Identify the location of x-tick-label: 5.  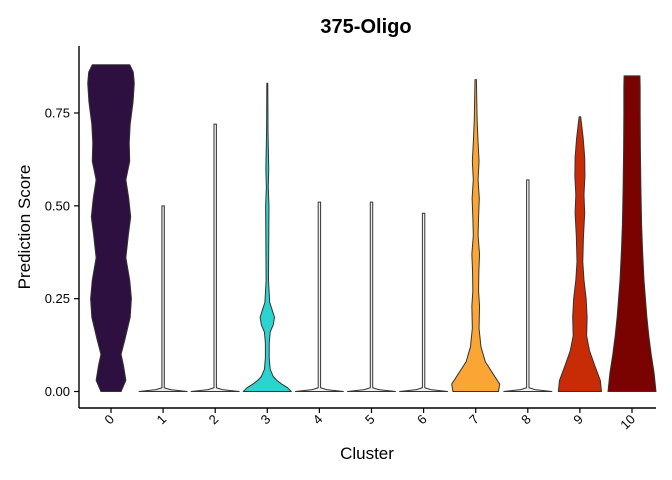
(370, 420).